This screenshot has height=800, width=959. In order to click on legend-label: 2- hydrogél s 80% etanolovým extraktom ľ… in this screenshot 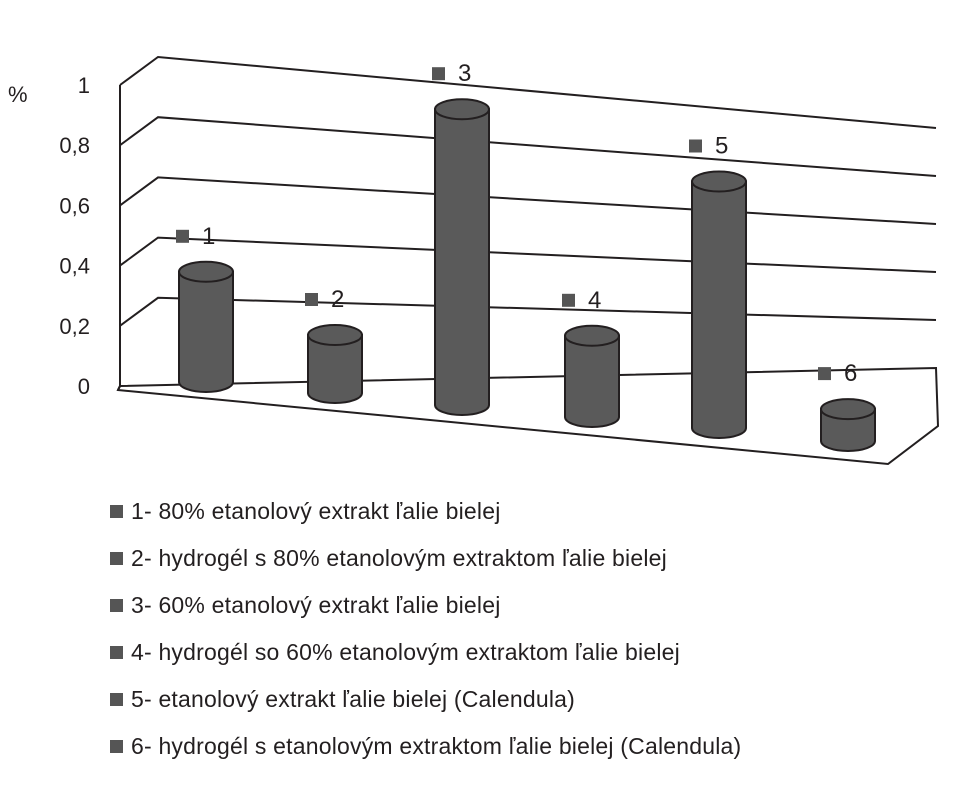, I will do `click(399, 558)`.